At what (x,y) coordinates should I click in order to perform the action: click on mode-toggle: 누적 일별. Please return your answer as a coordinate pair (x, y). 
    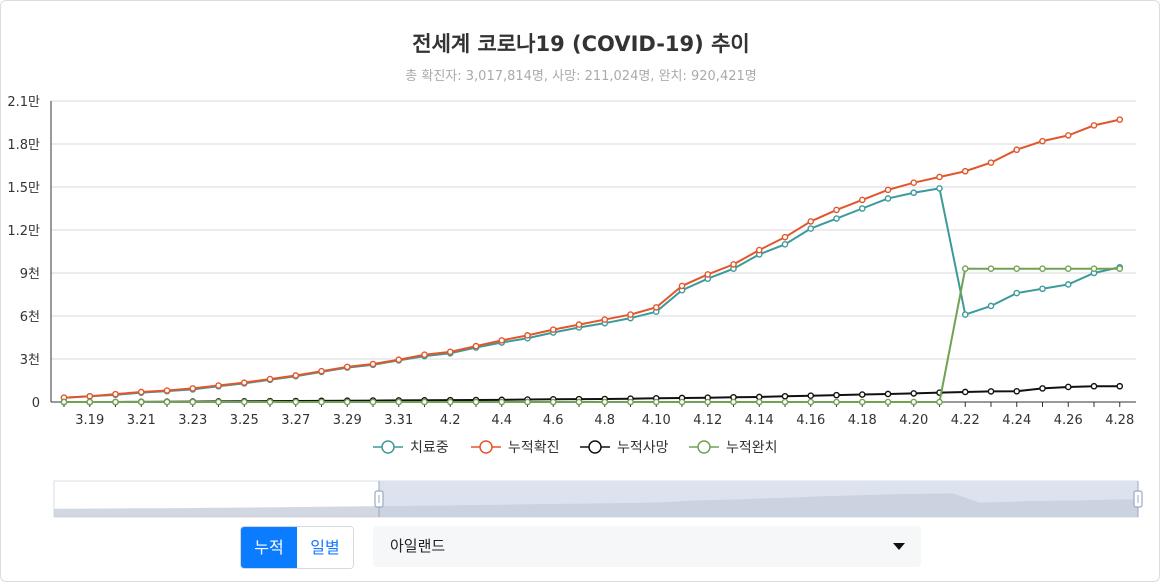
    Looking at the image, I should click on (297, 547).